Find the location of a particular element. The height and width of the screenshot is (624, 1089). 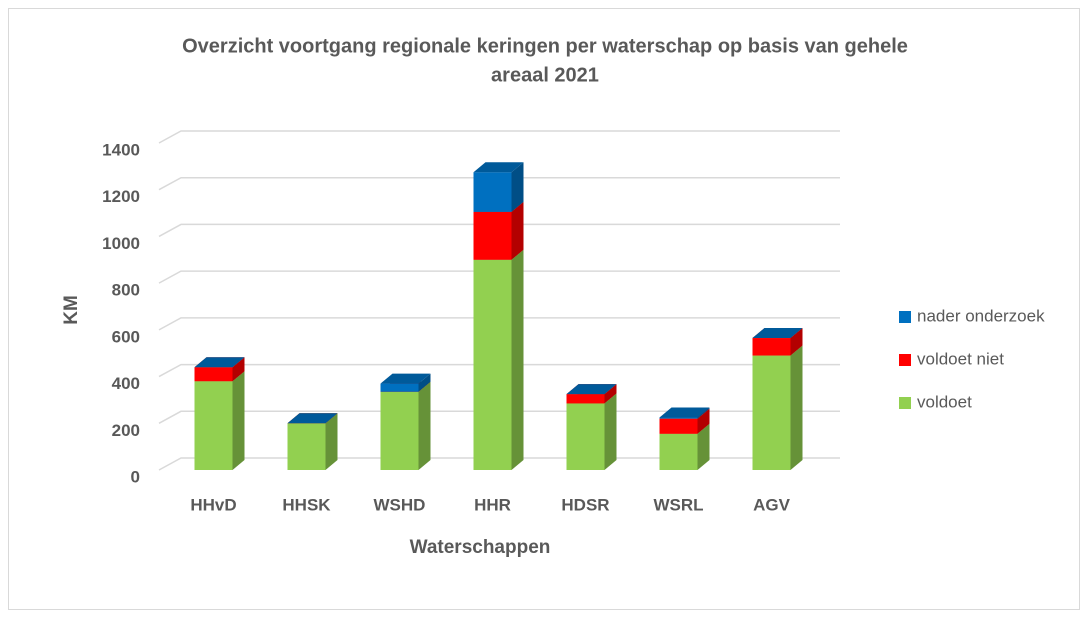

y-tick-label: 800 is located at coordinates (126, 290).